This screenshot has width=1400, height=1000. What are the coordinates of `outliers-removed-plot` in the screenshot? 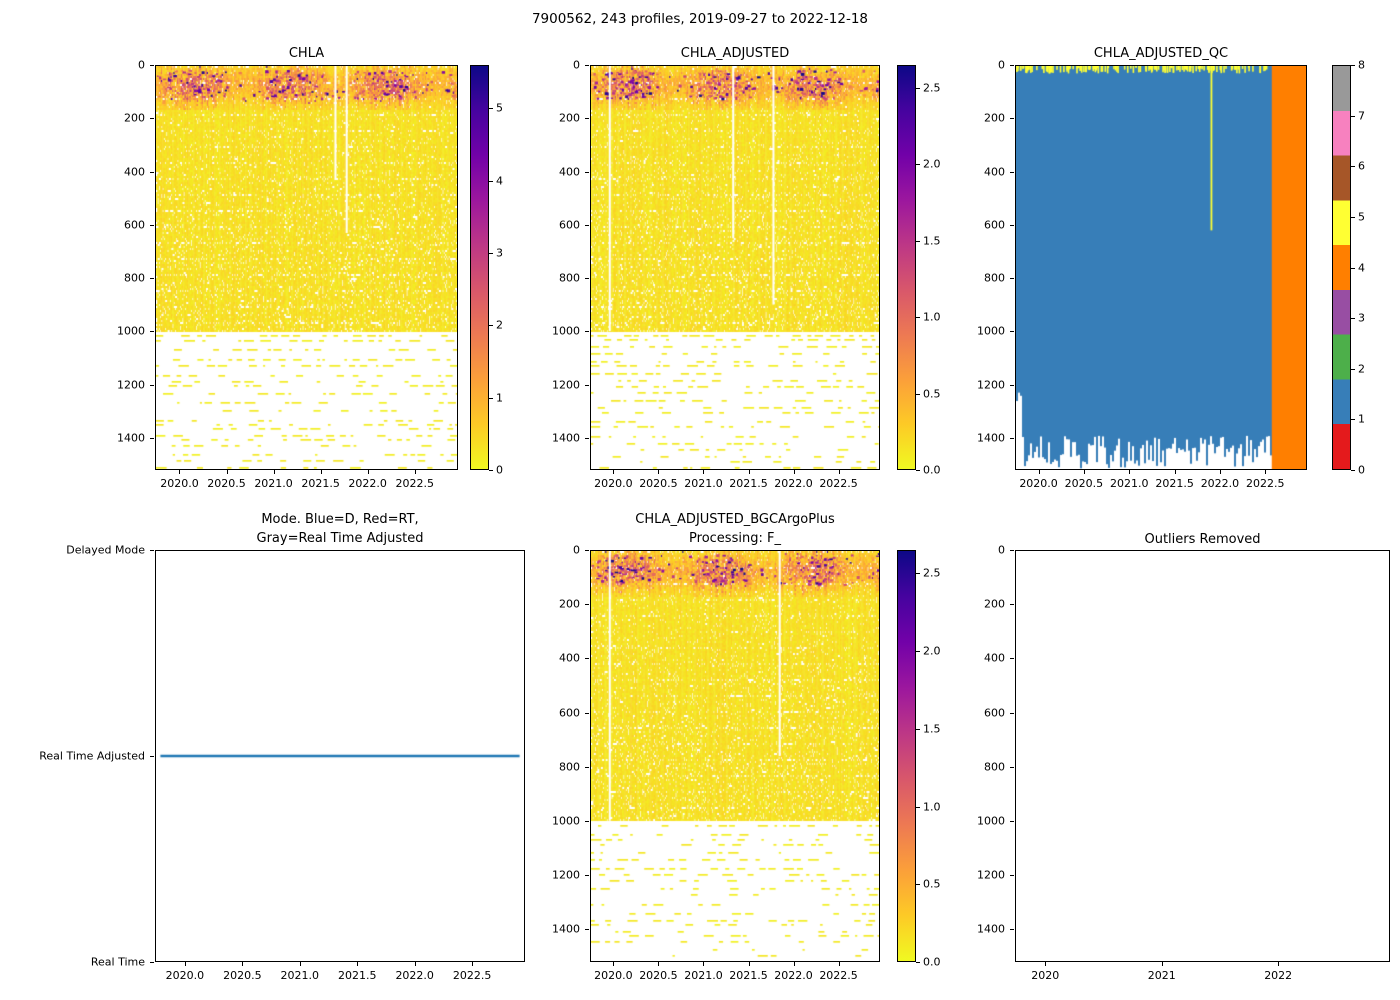 It's located at (1202, 756).